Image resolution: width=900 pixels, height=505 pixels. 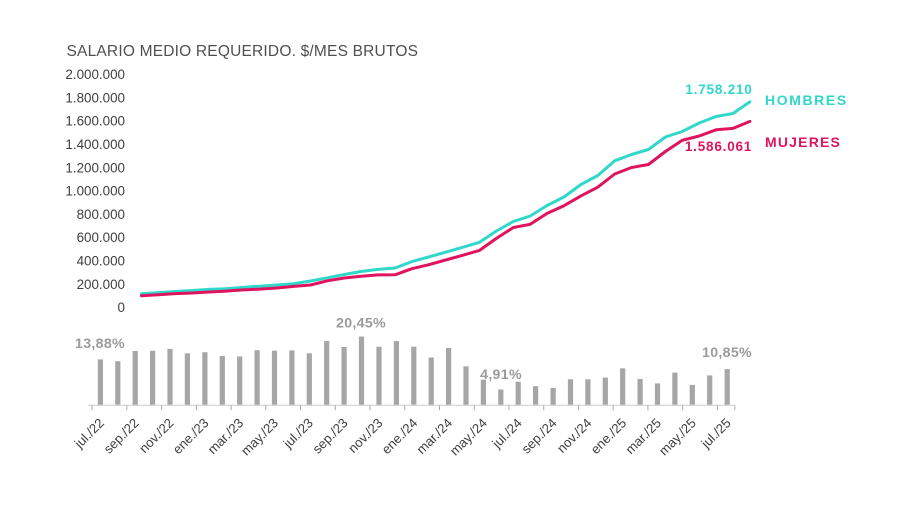 I want to click on svg-text: HOMBRES, so click(x=806, y=100).